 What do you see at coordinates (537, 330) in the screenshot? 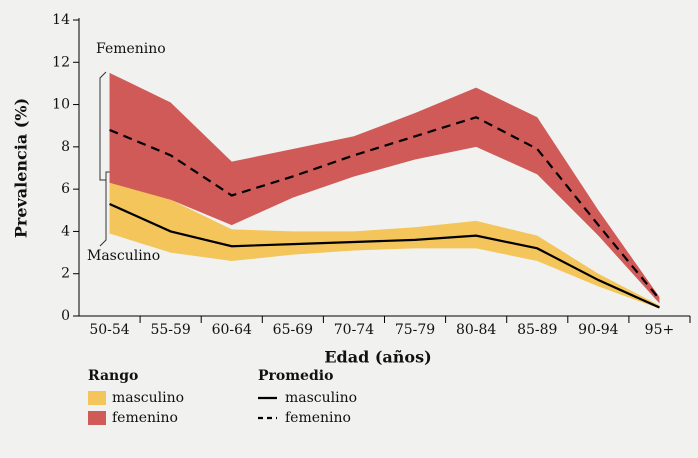
I see `x-tick-label: 85-89` at bounding box center [537, 330].